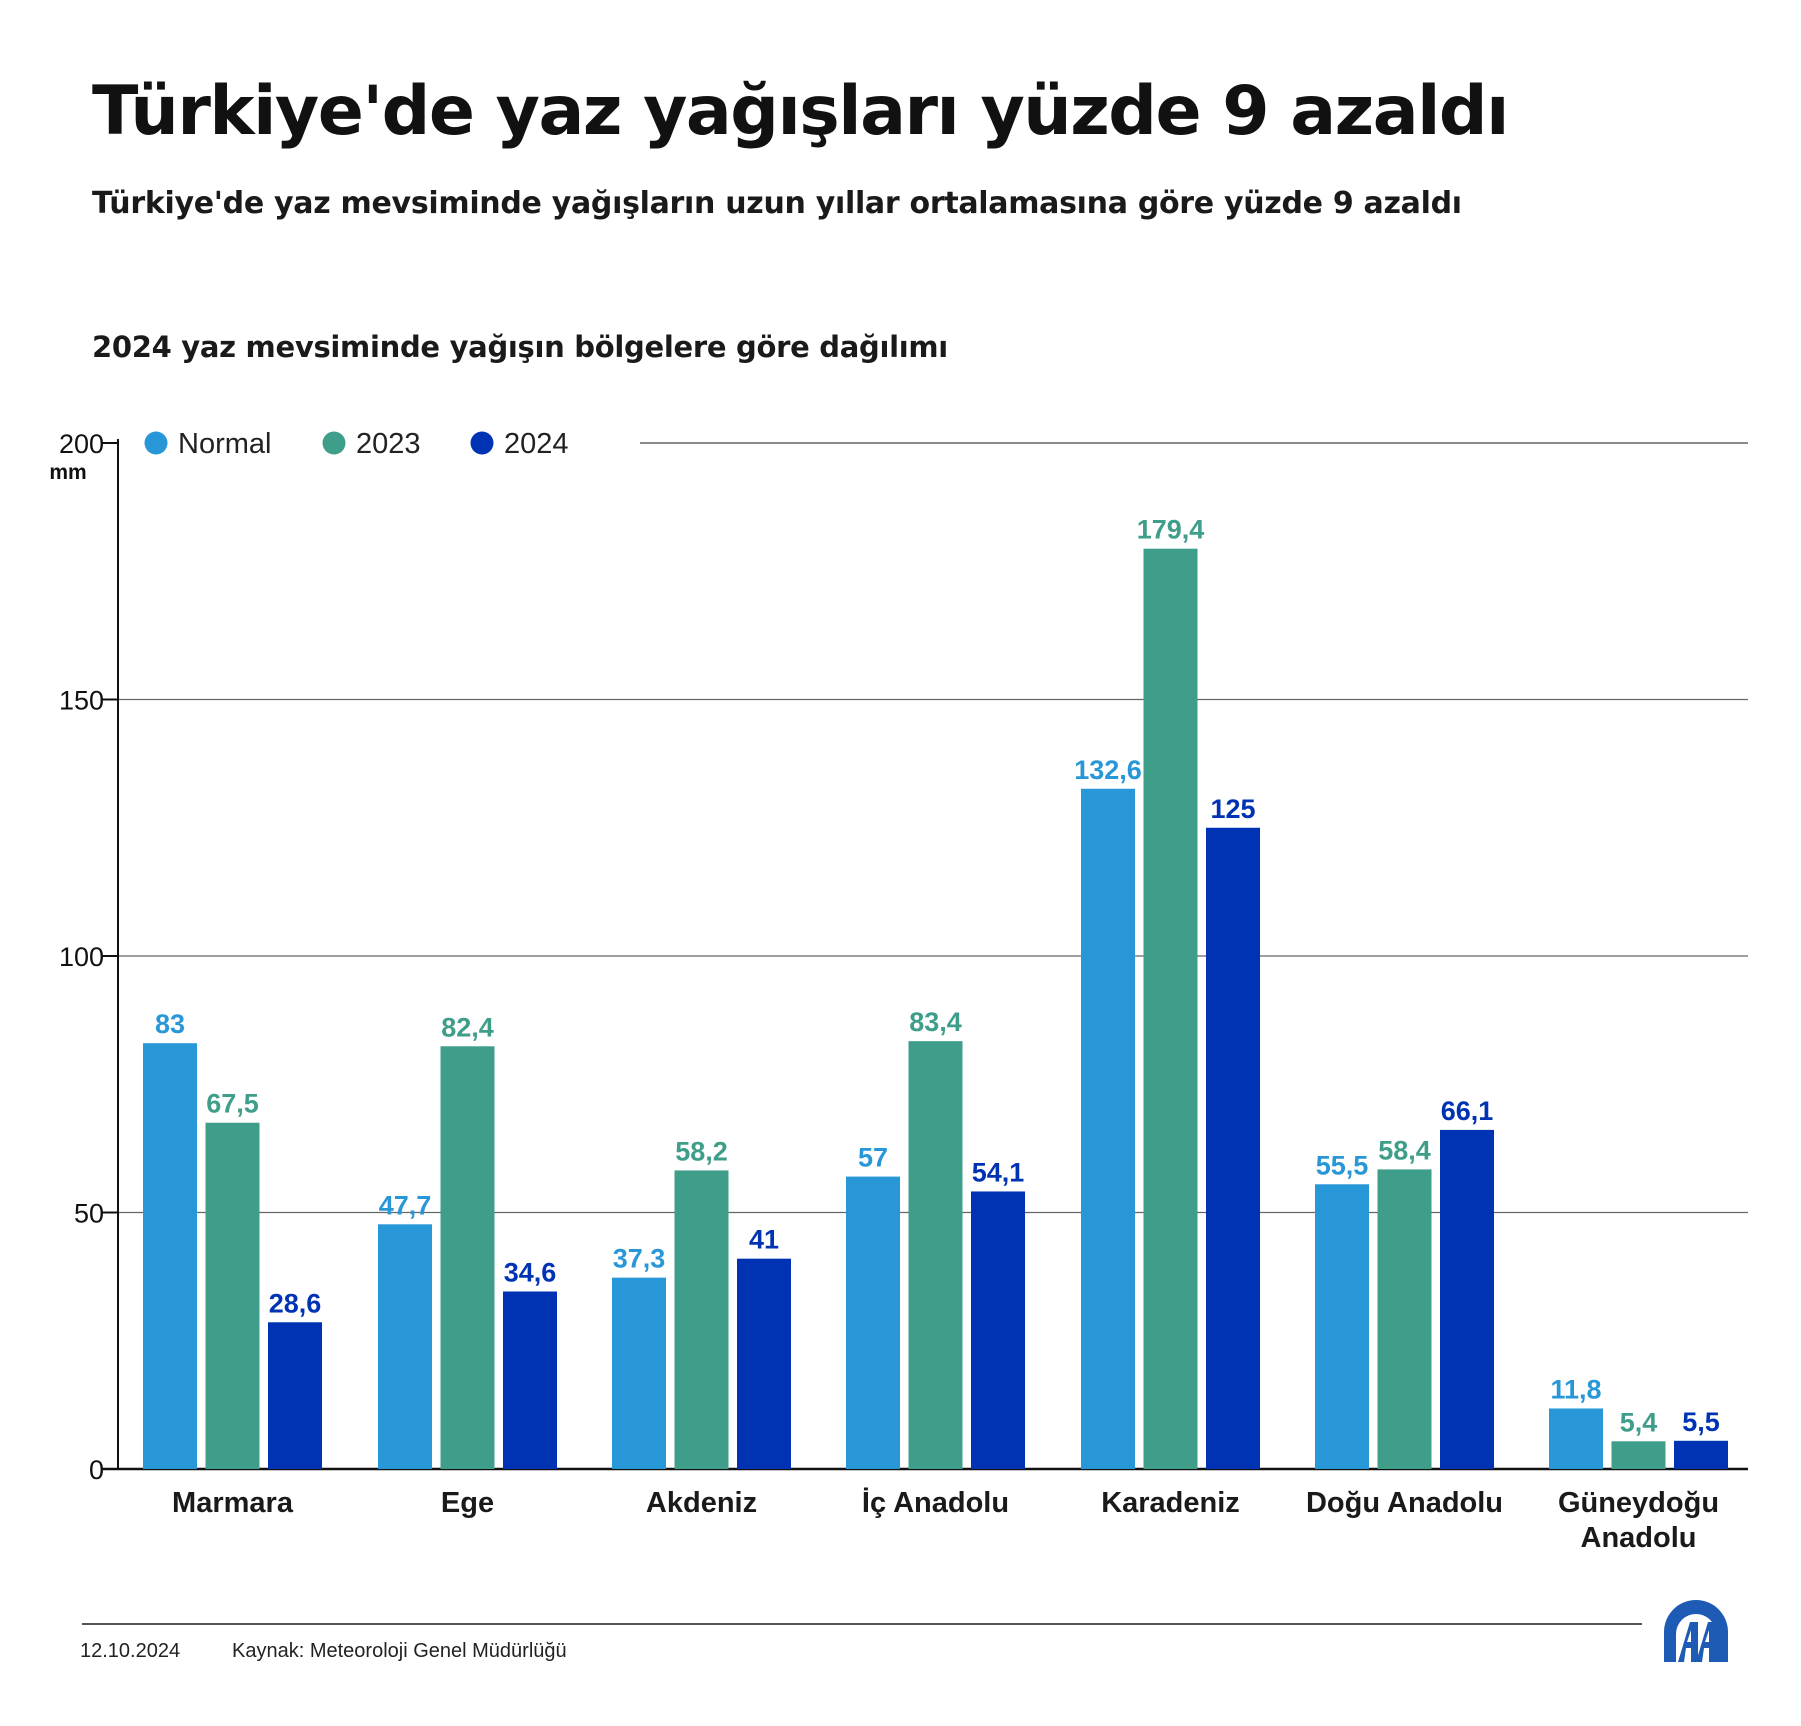 This screenshot has height=1726, width=1801. Describe the element at coordinates (156, 443) in the screenshot. I see `legend-marker-normal` at that location.